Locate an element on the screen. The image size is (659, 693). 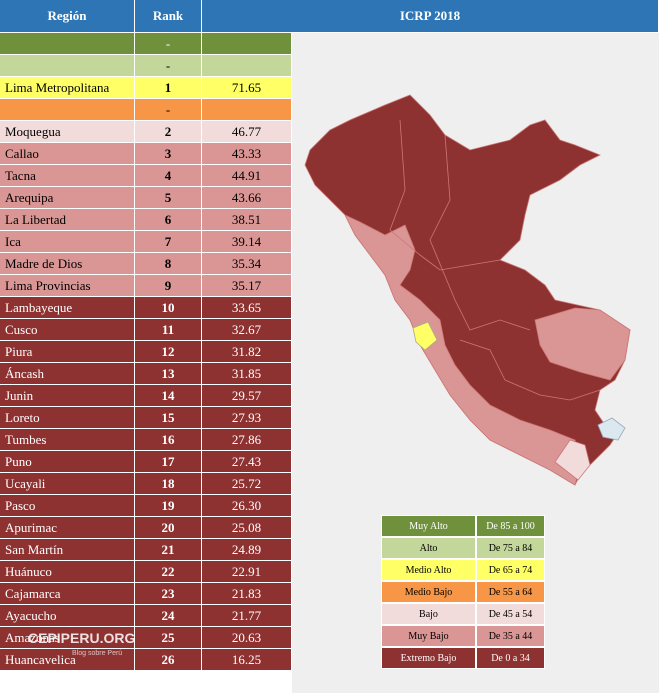
value-cell: 25.72 is located at coordinates (247, 484).